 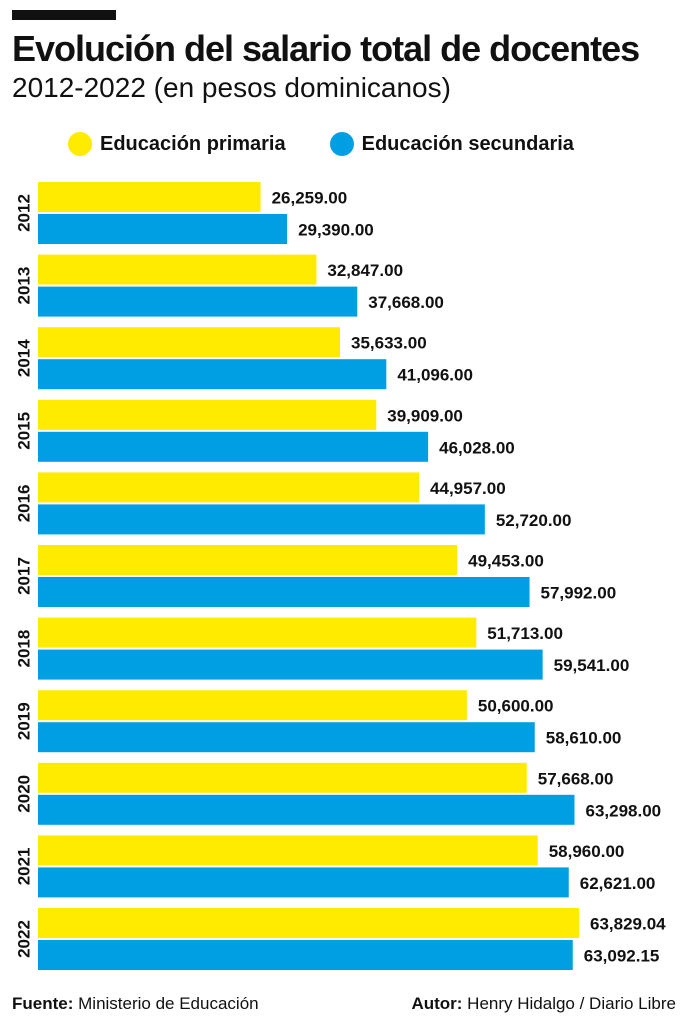 I want to click on legend-item-secundaria: Educación secundaria, so click(x=451, y=144).